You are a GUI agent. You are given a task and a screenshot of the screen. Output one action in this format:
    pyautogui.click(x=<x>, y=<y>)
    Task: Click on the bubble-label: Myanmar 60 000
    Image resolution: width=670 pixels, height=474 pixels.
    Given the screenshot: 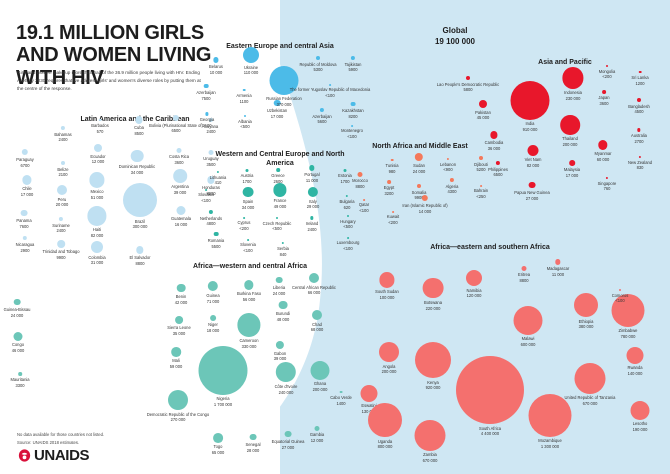 What is the action you would take?
    pyautogui.click(x=602, y=157)
    